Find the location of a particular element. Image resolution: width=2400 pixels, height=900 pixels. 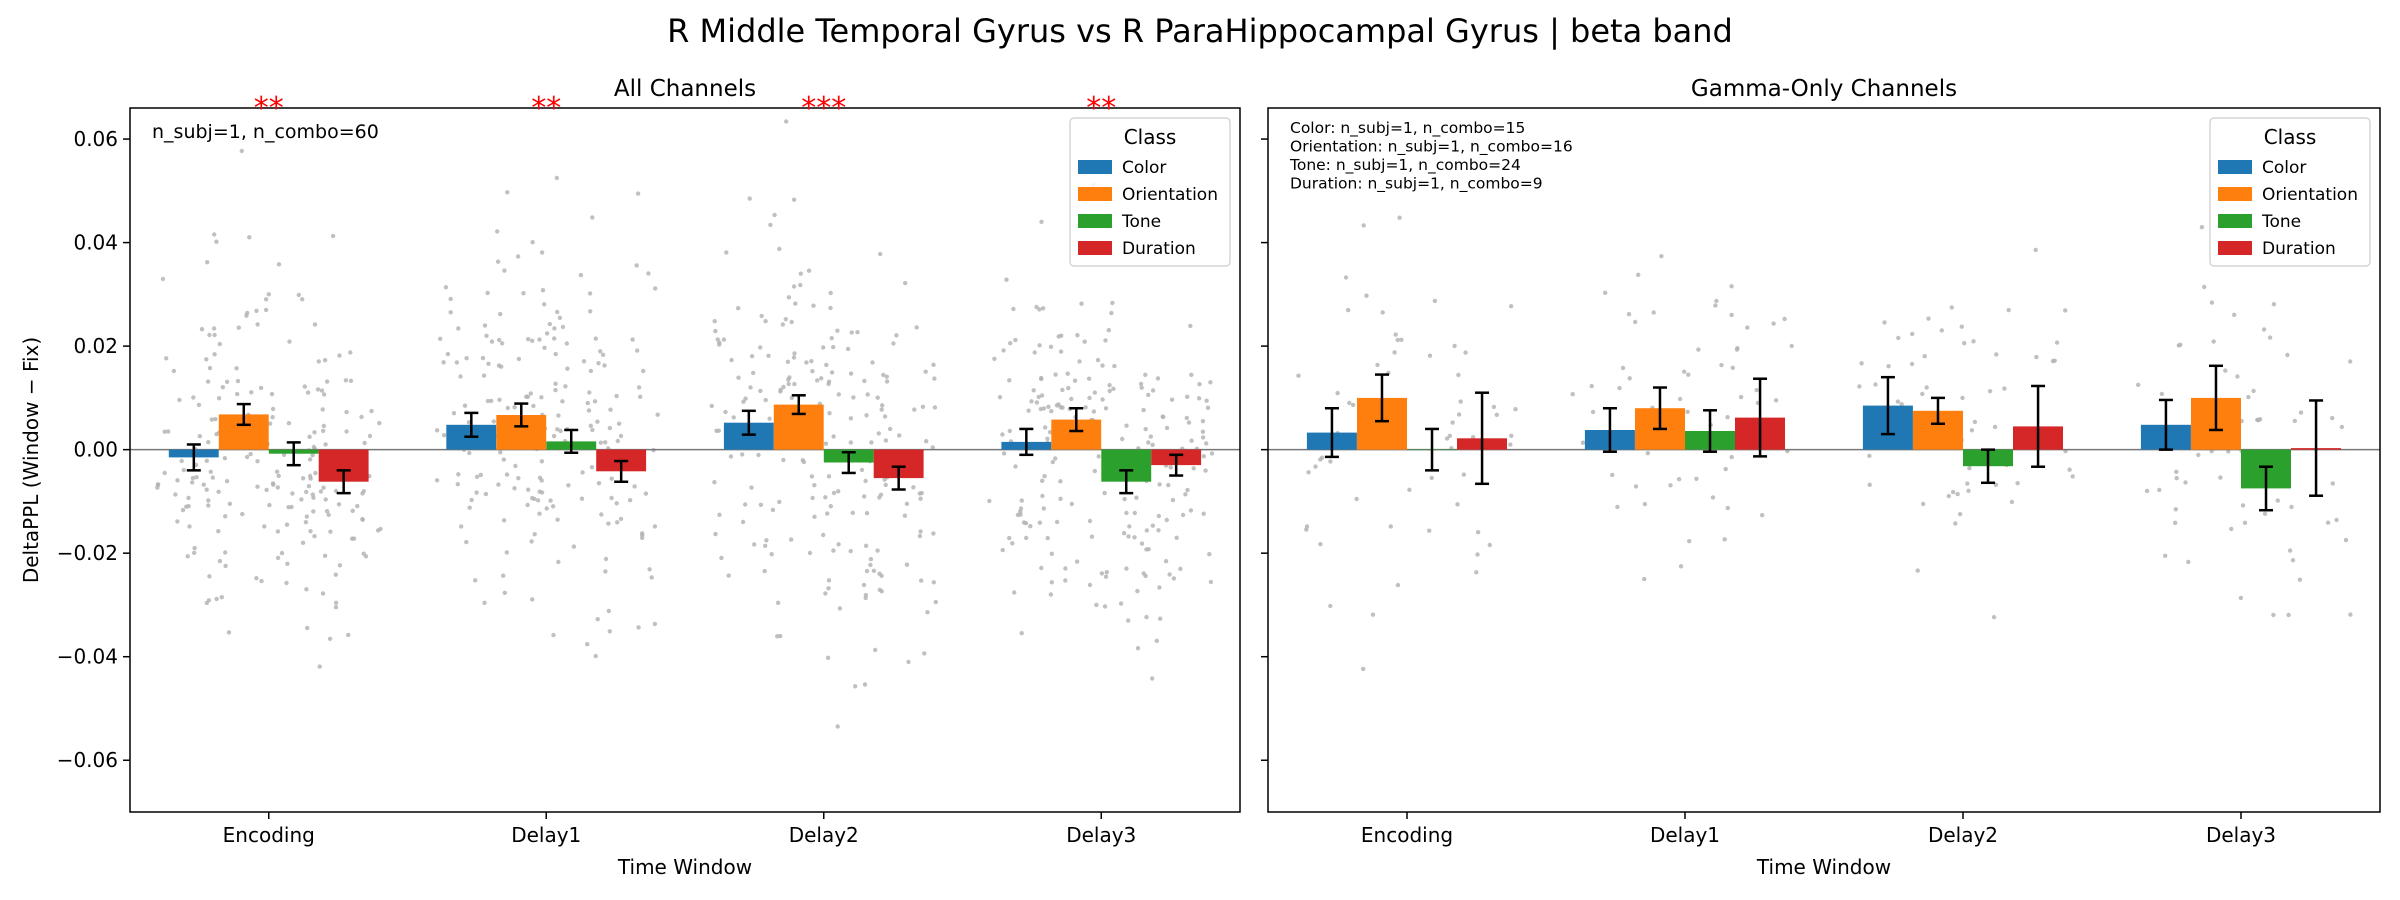

y-tick-label: 0.02 is located at coordinates (95, 346).